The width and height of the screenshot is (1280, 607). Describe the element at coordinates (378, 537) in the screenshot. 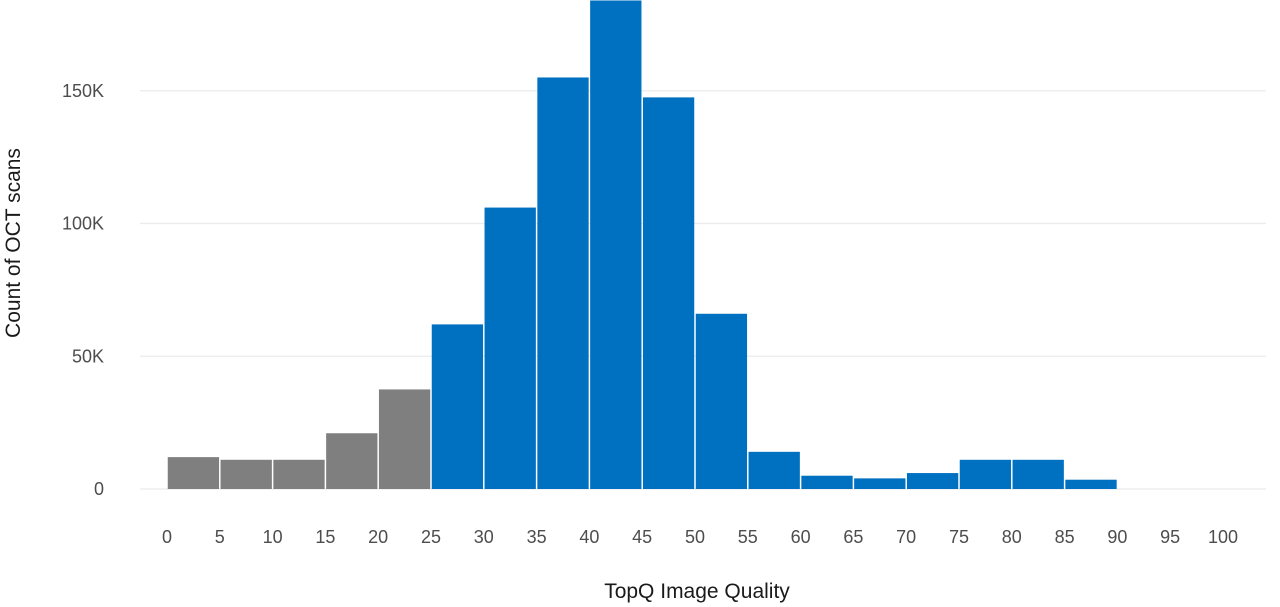

I see `x-tick-label: 20` at that location.